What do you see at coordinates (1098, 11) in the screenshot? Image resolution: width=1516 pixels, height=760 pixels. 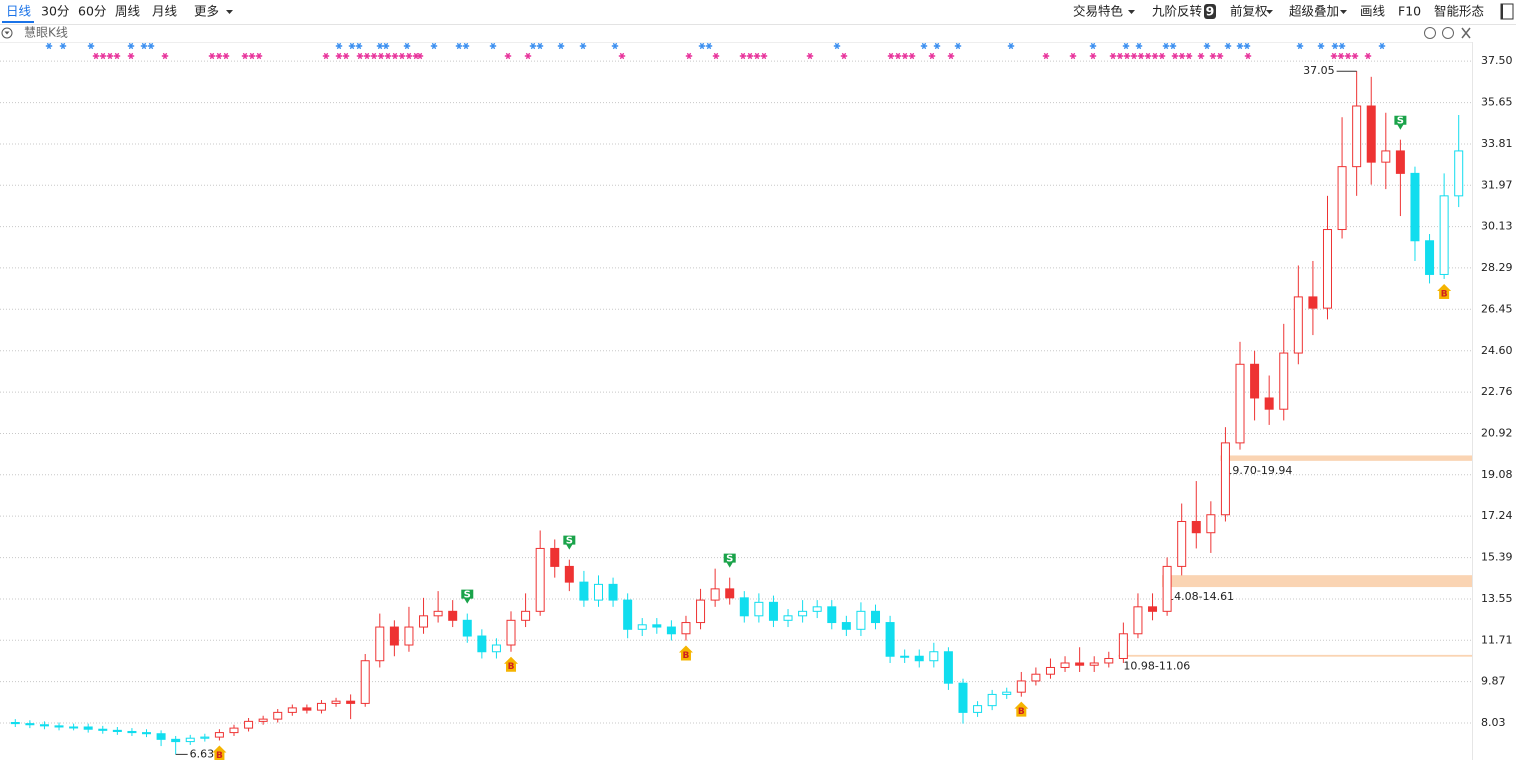 I see `toolbar-item: 交易特色` at bounding box center [1098, 11].